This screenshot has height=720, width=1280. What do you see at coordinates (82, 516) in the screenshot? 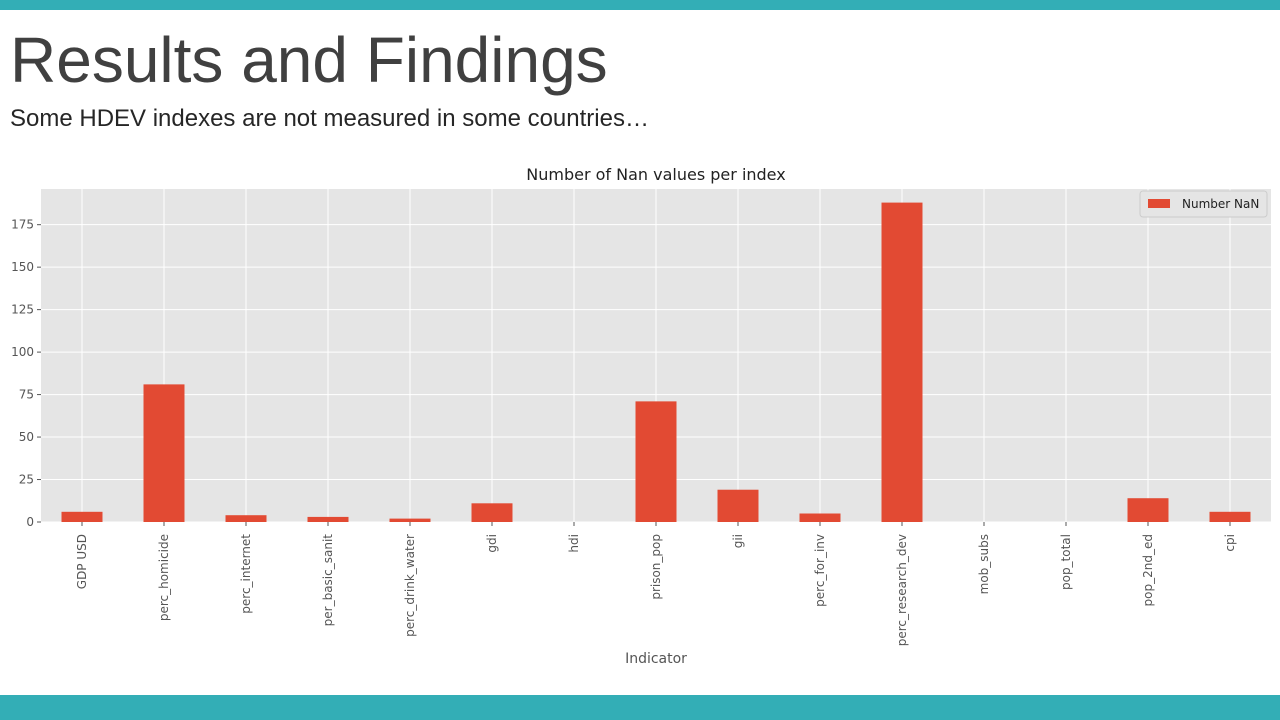
I see `bar-gdp-usd` at bounding box center [82, 516].